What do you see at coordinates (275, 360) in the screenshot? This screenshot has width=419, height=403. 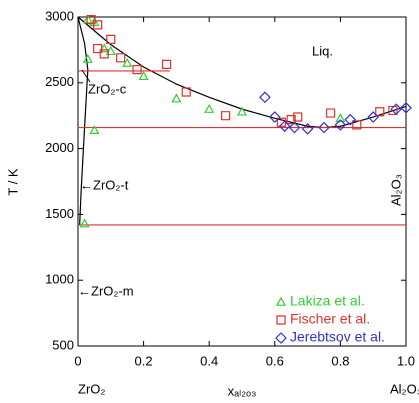 I see `x-tick-label: 0.6` at bounding box center [275, 360].